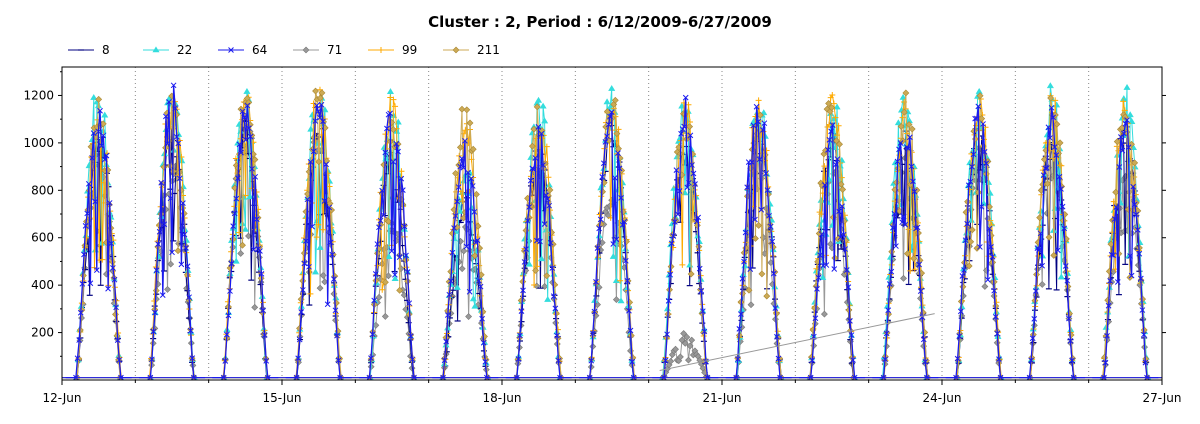 This screenshot has height=424, width=1200. Describe the element at coordinates (334, 50) in the screenshot. I see `legend-label: 71` at that location.